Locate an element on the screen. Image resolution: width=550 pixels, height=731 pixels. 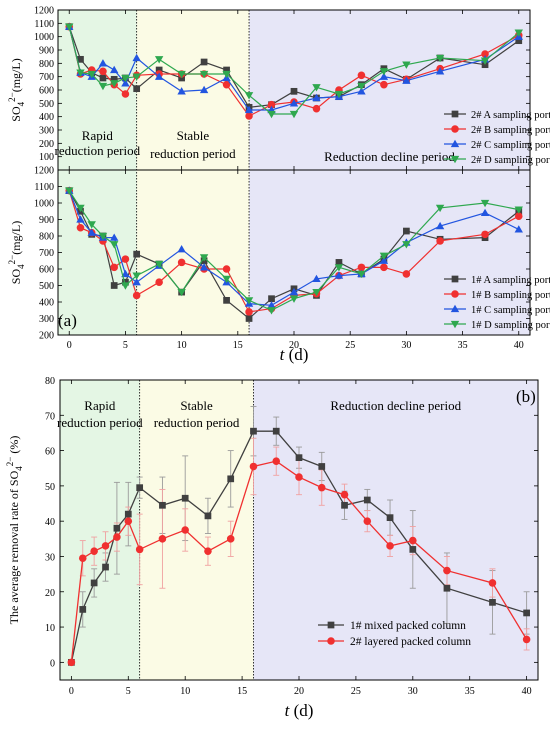
ylabel-part: (mg/L) is located at coordinates (16, 238).